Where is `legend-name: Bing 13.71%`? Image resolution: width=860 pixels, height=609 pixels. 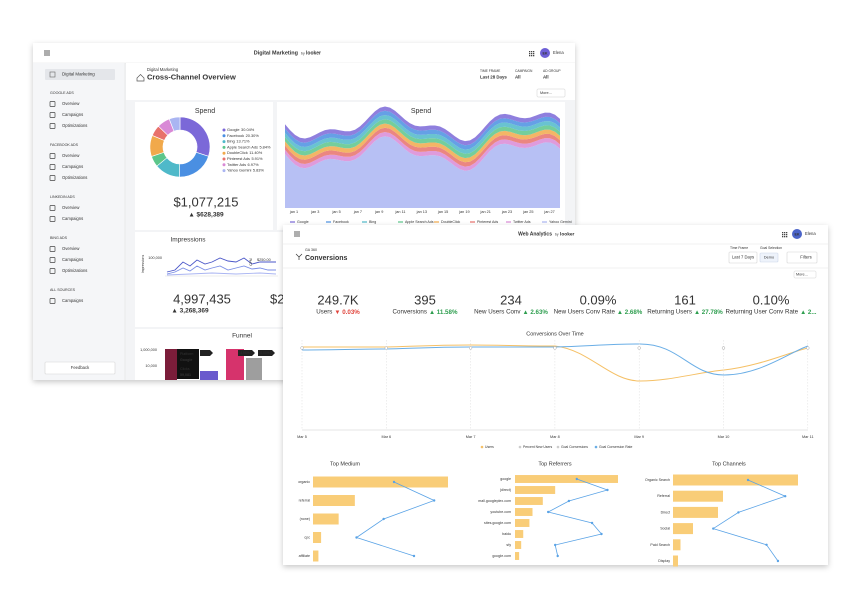
legend-name: Bing 13.71% is located at coordinates (238, 141).